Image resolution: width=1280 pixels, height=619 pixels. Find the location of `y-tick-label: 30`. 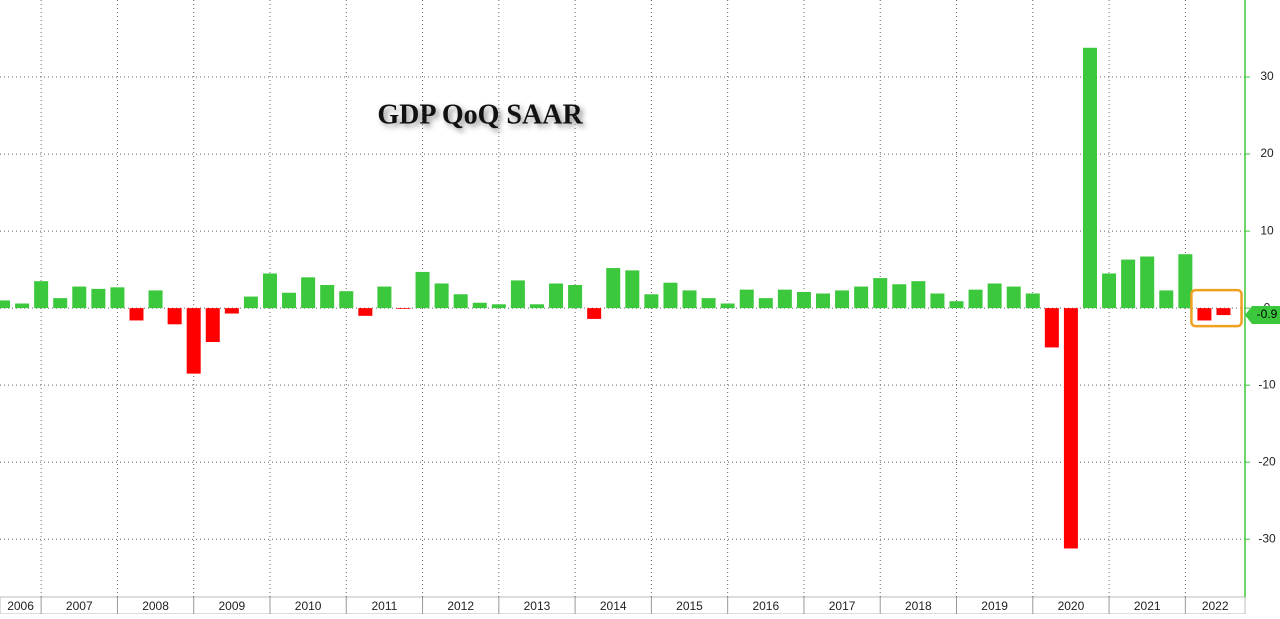

y-tick-label: 30 is located at coordinates (1267, 76).